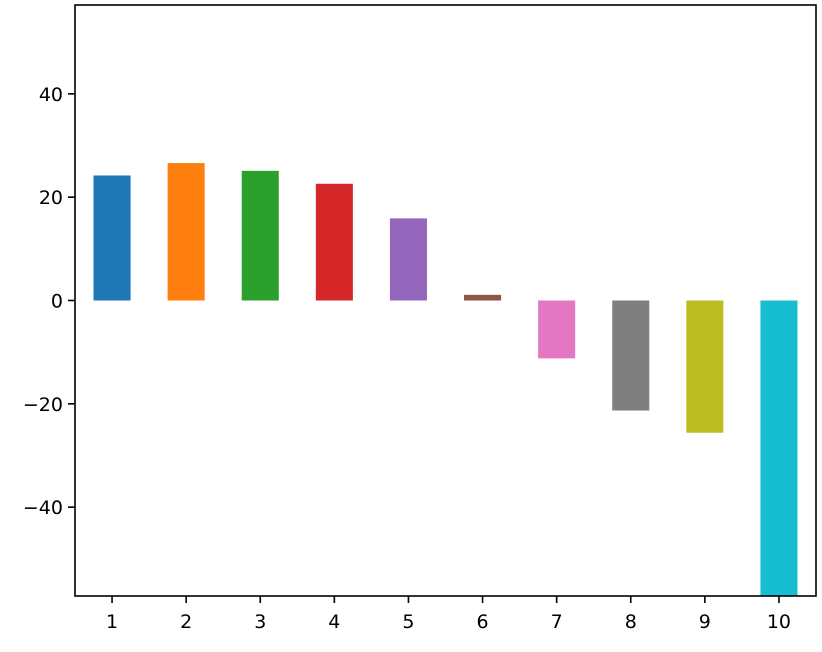 The image size is (822, 652). What do you see at coordinates (448, 614) in the screenshot?
I see `x-axis: 1 2 3 4 5 6 7 8 9 10` at bounding box center [448, 614].